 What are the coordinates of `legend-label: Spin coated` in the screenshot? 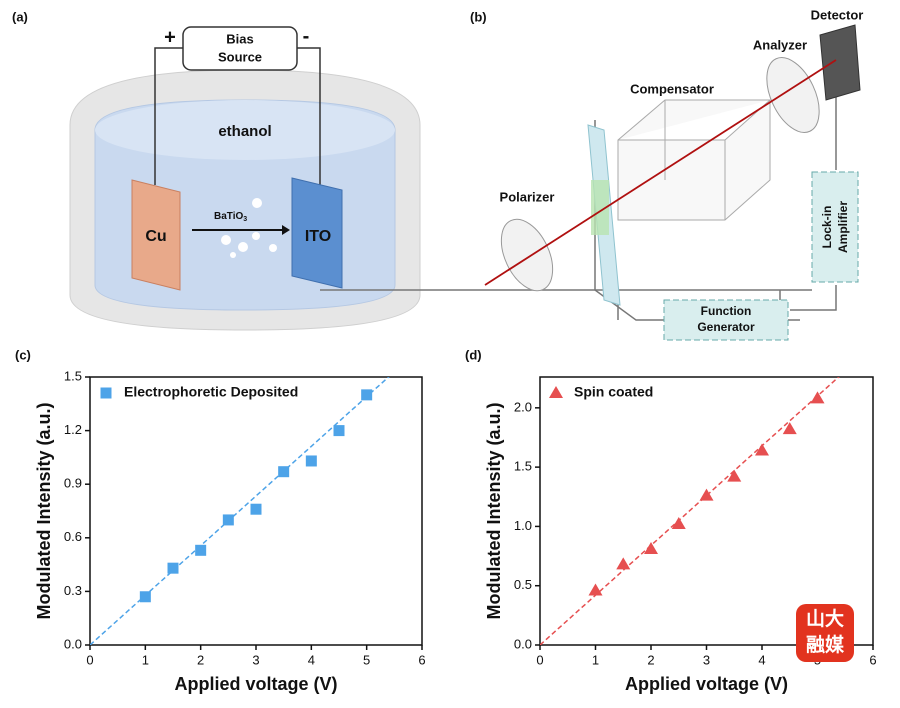 It's located at (613, 392).